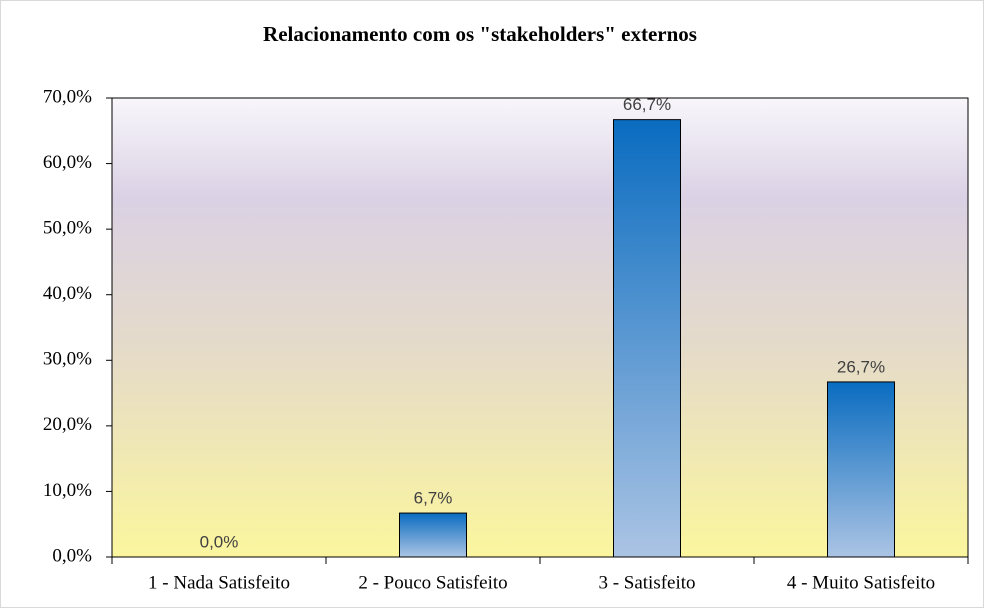 The image size is (984, 608). Describe the element at coordinates (67, 293) in the screenshot. I see `y-tick-label: 40,0%` at that location.